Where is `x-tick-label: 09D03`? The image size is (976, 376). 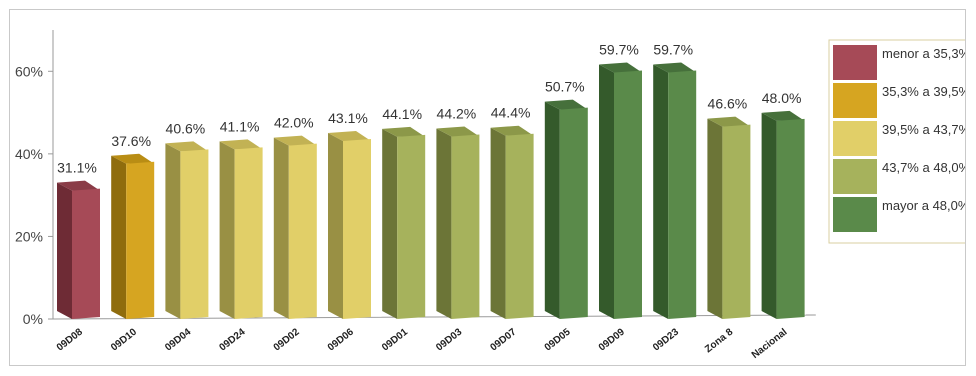 x-tick-label: 09D03 is located at coordinates (449, 339).